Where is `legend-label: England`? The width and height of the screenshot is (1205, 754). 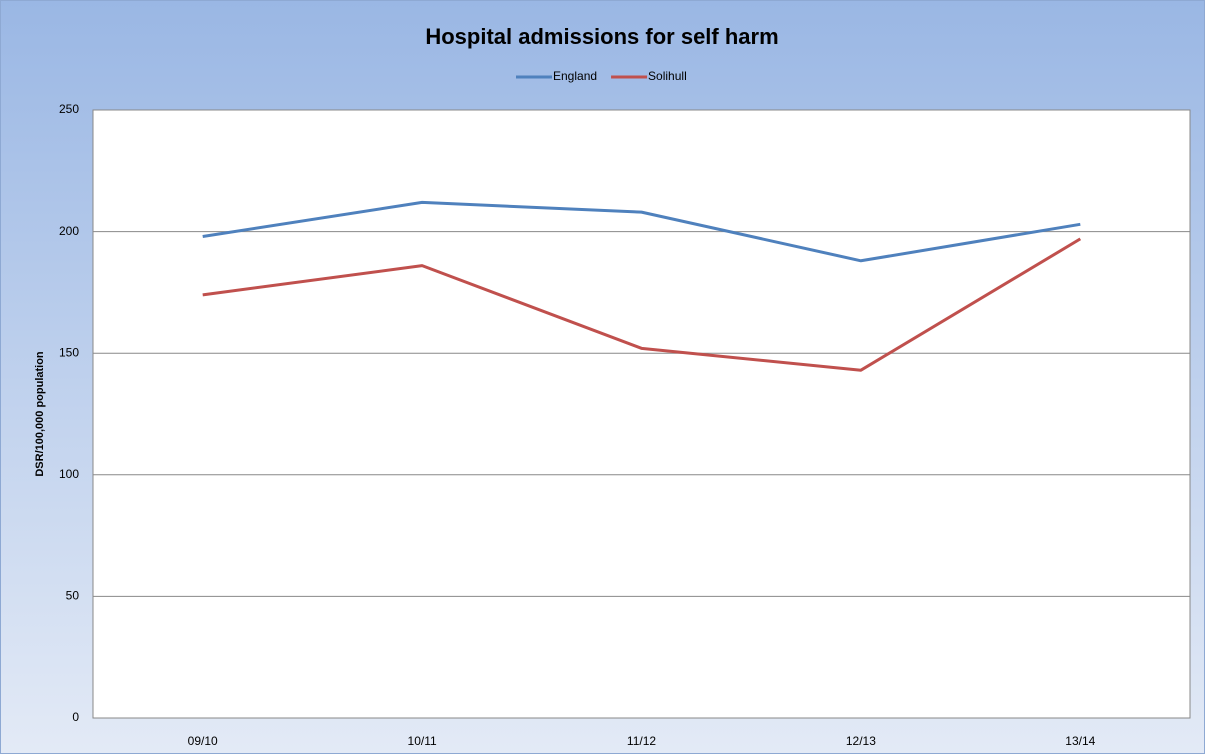 legend-label: England is located at coordinates (575, 76).